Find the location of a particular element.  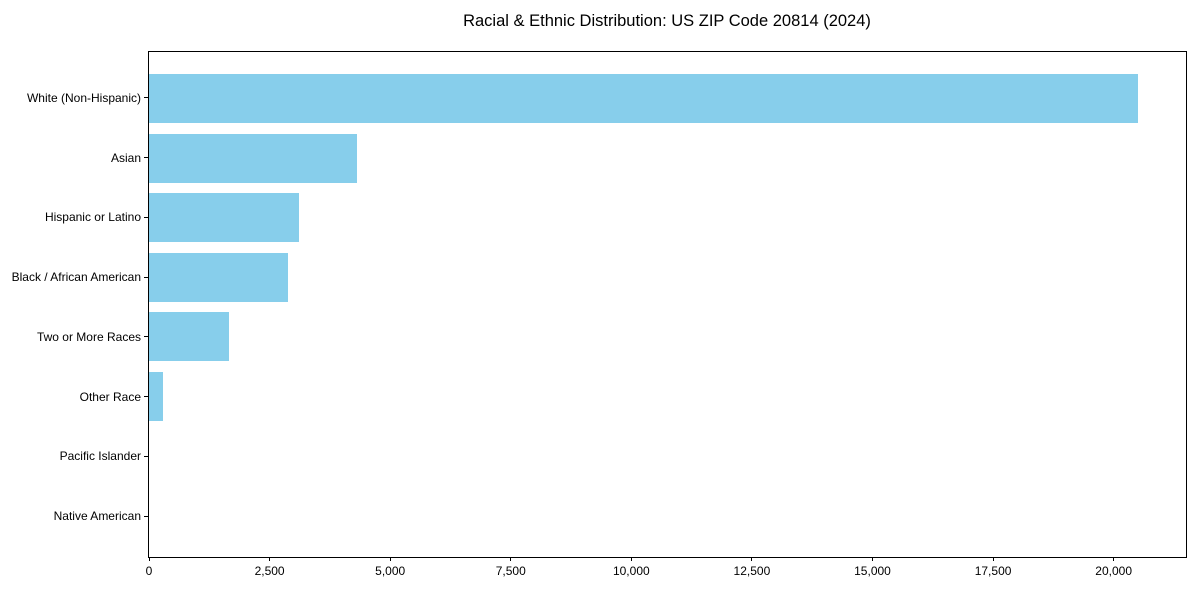

y-axis-label: Native American is located at coordinates (97, 516).